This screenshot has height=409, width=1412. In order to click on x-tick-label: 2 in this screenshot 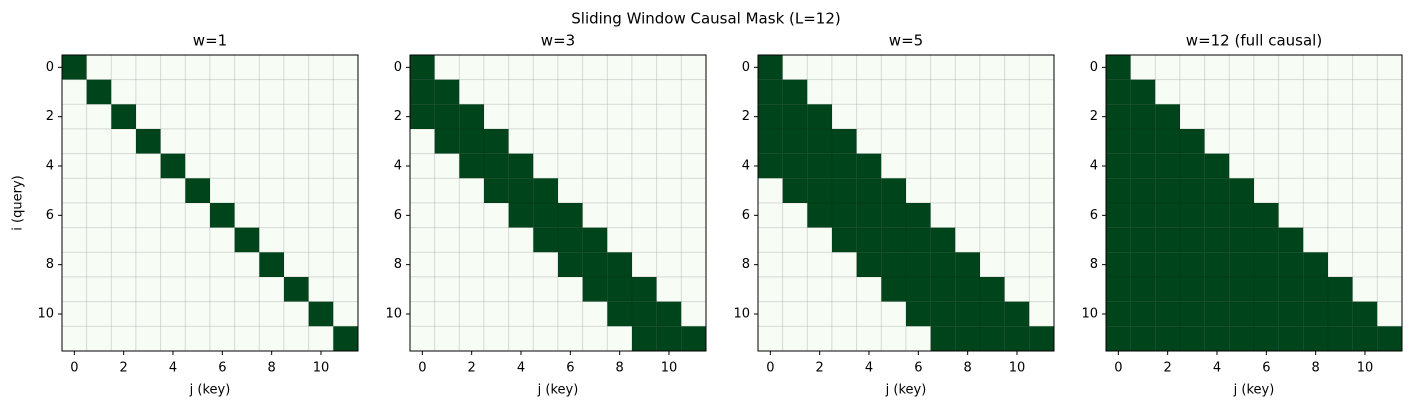, I will do `click(124, 368)`.